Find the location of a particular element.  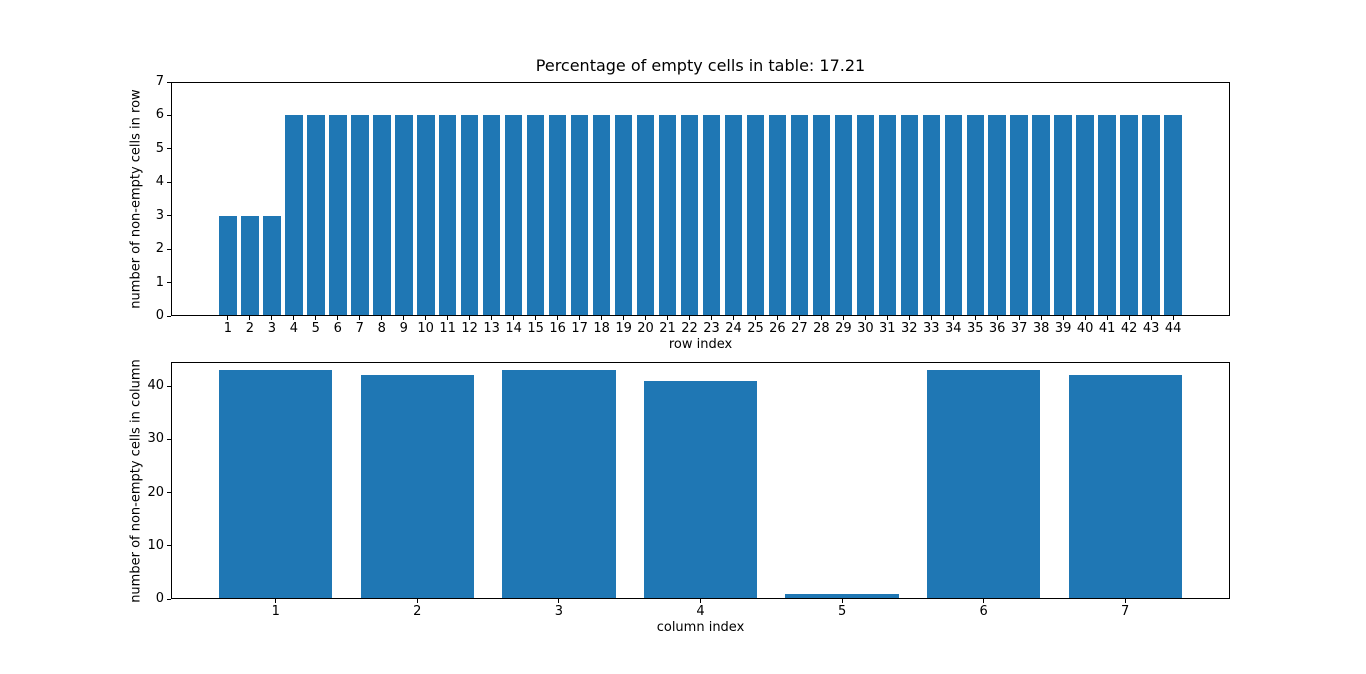

row-chart-x-tick-label: 1 is located at coordinates (228, 328).